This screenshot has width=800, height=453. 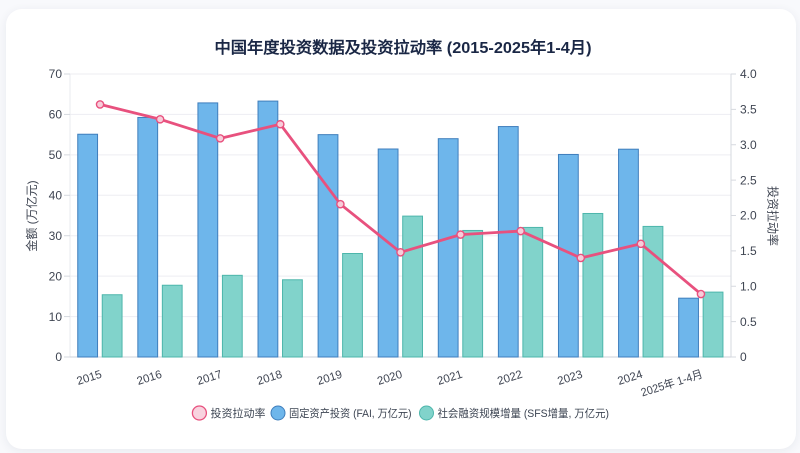 What do you see at coordinates (748, 322) in the screenshot?
I see `svg-text: 0.5` at bounding box center [748, 322].